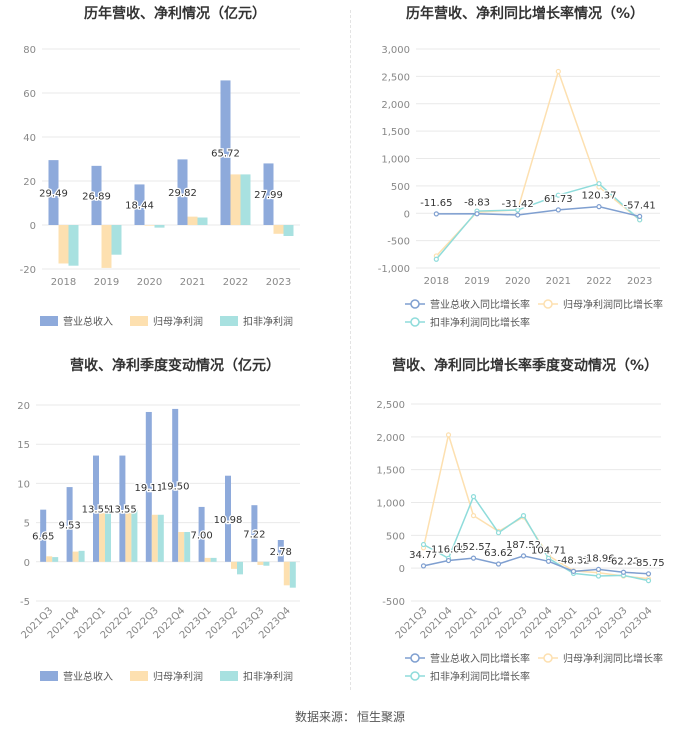 The image size is (700, 734). Describe the element at coordinates (350, 350) in the screenshot. I see `panel-divider` at that location.